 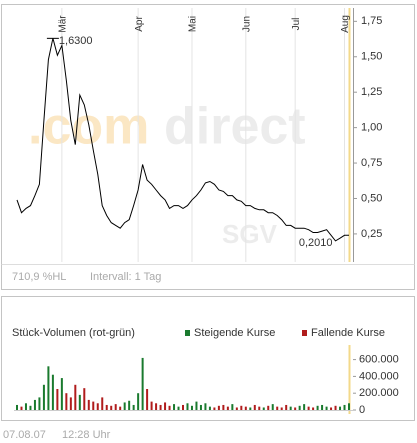 I want to click on x-tick-label: Jun, so click(x=246, y=24).